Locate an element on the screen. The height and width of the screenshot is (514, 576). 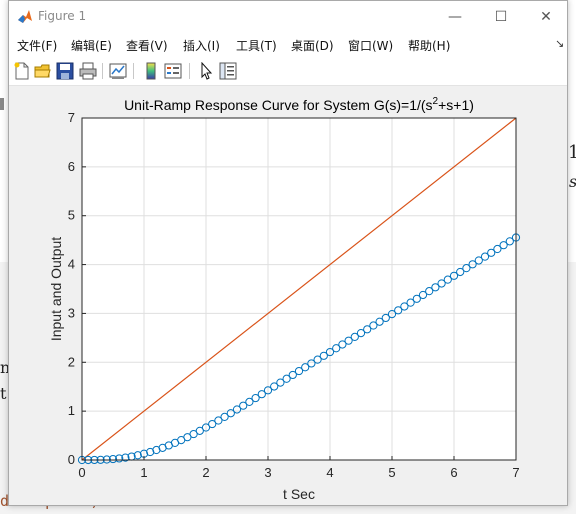
menu-tools: 工具(T) is located at coordinates (256, 46).